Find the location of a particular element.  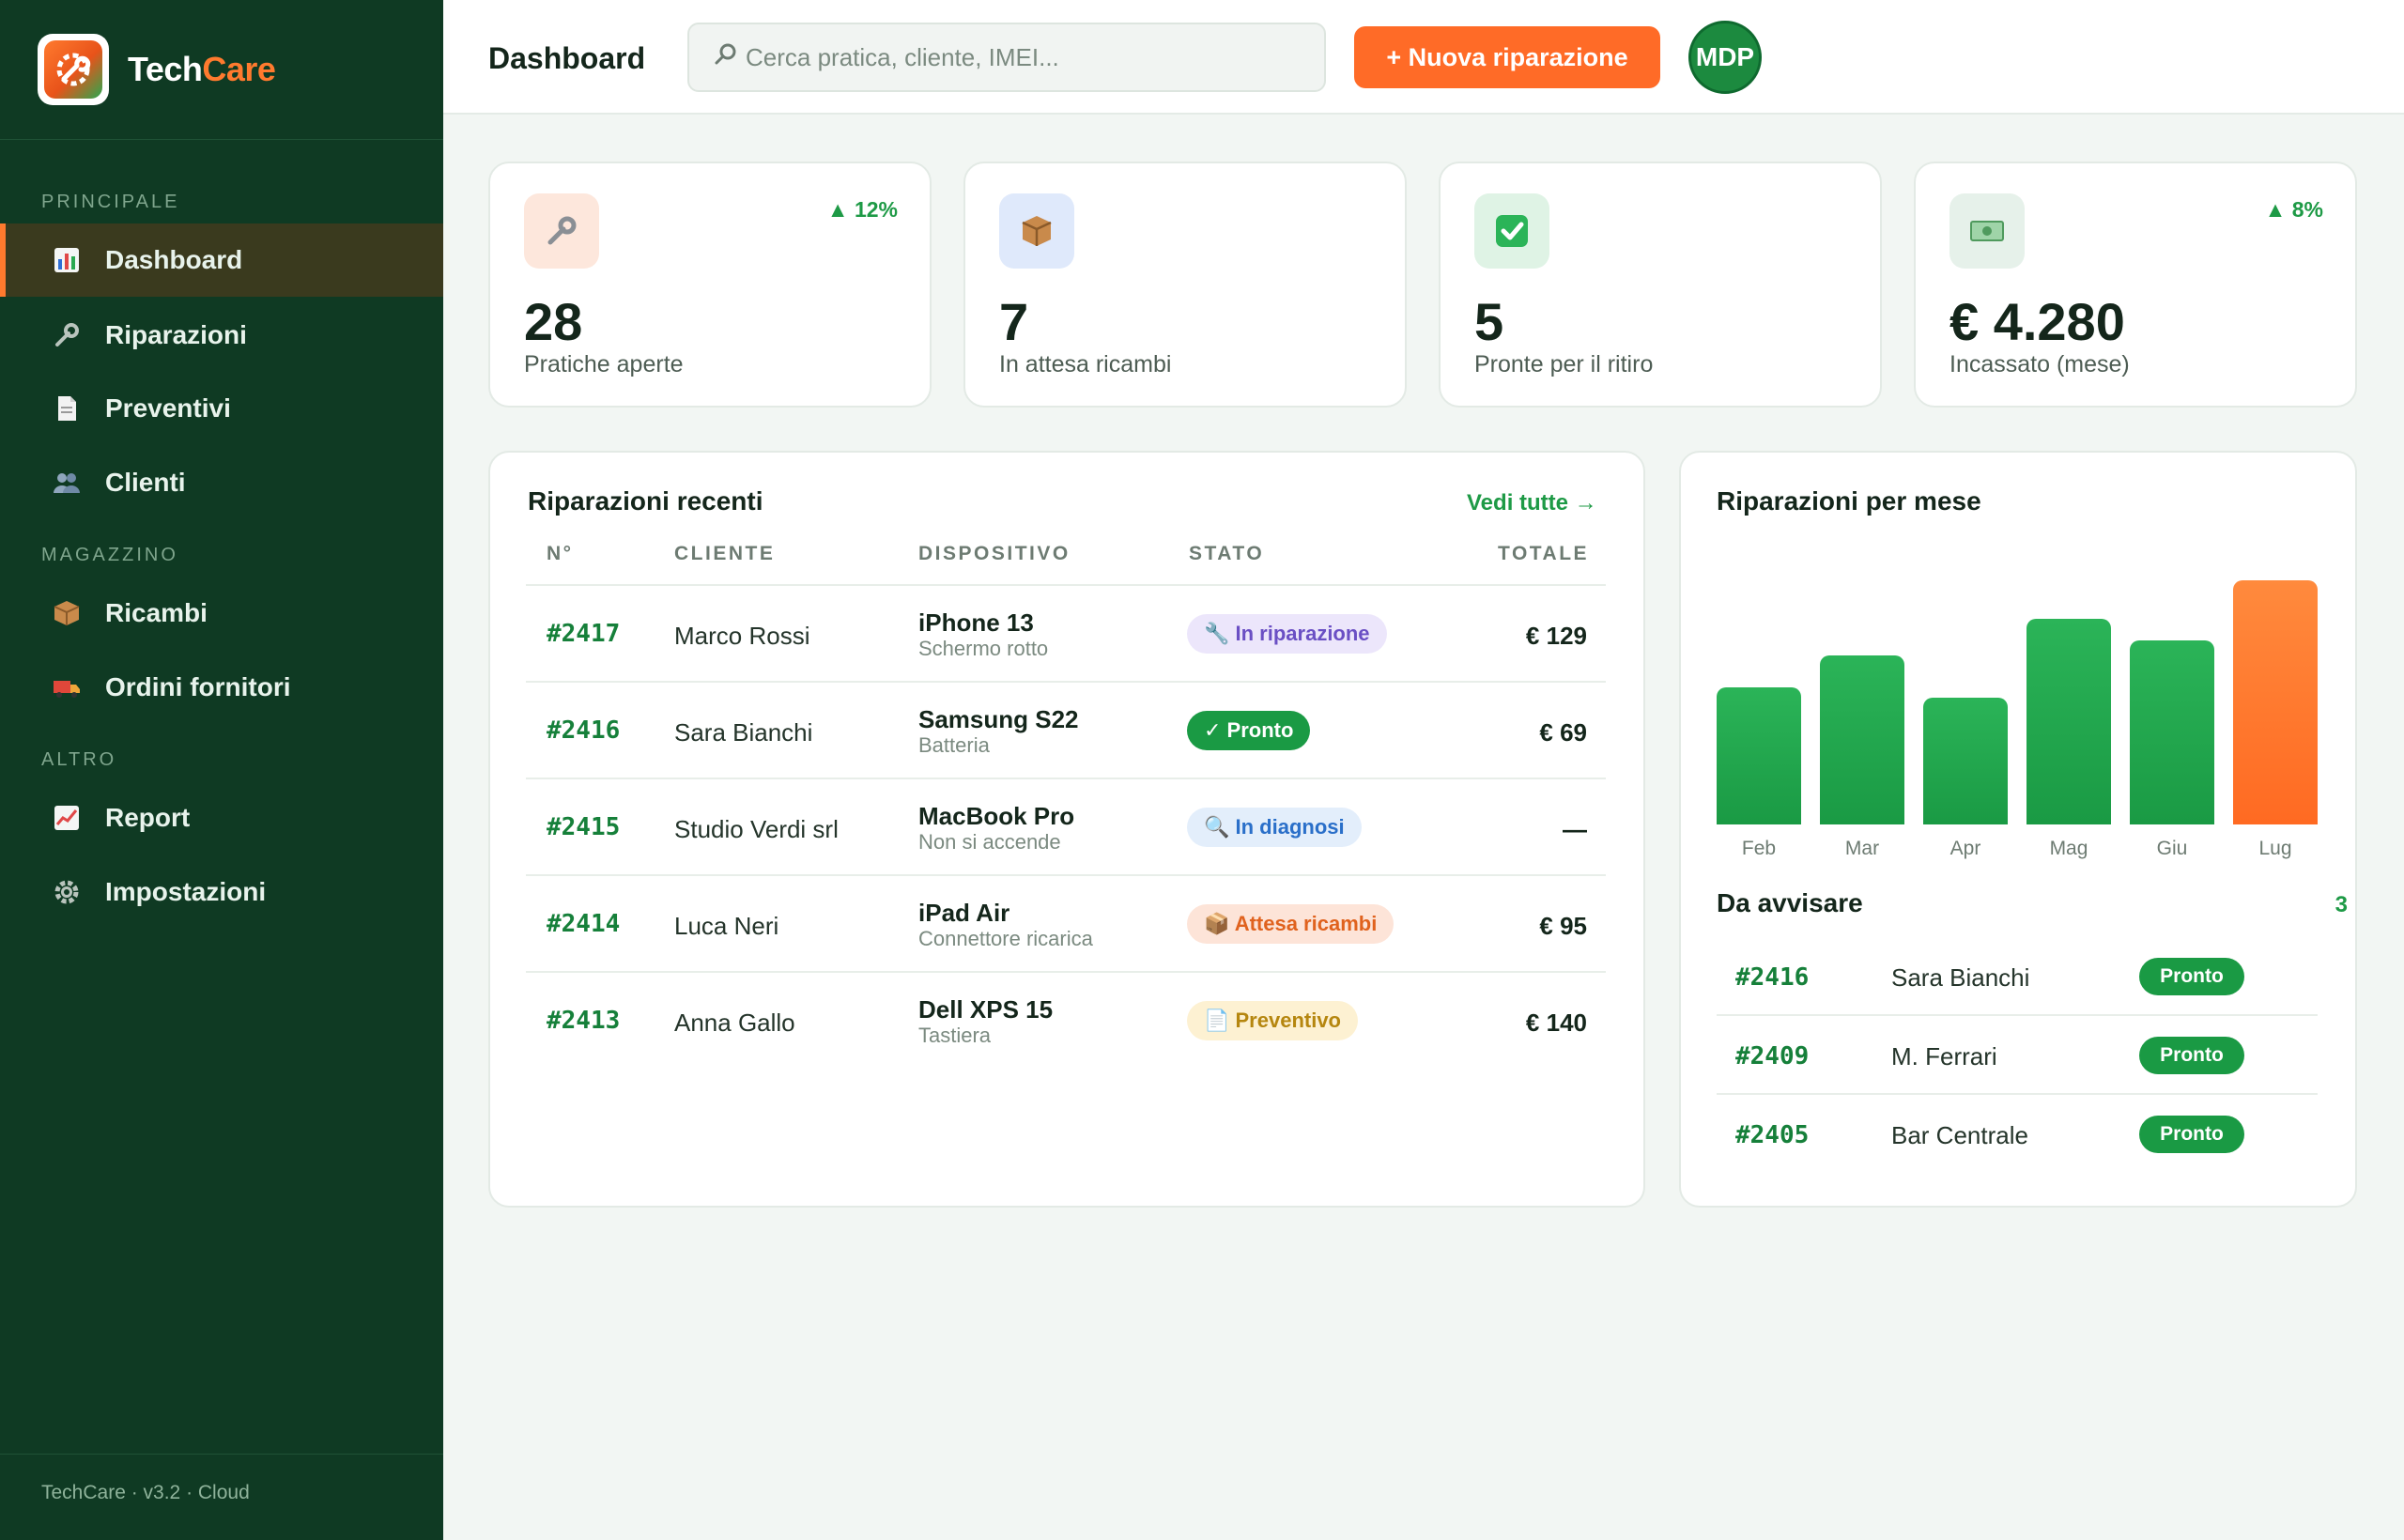

repair-number: #2409 is located at coordinates (1772, 1056).